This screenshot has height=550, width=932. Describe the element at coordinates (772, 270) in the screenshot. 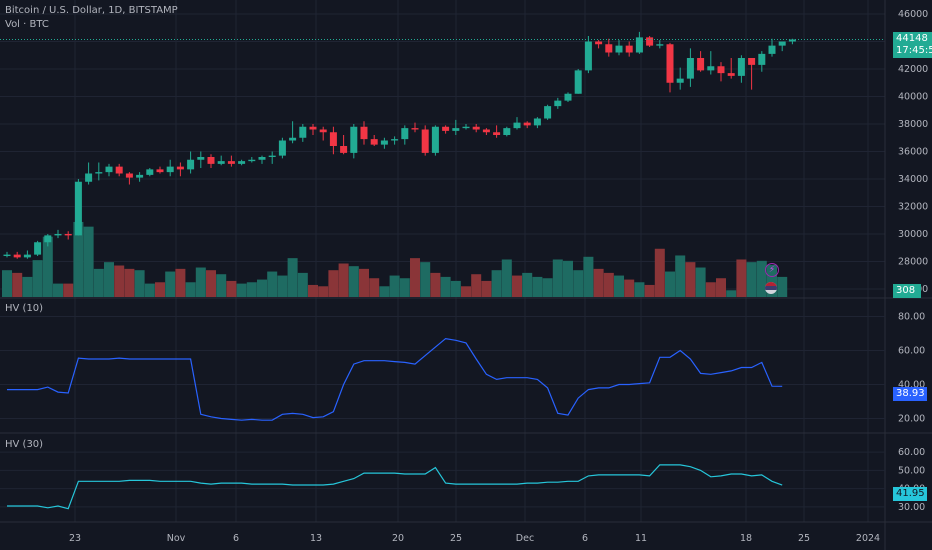

I see `lightning-icon: ⚡` at that location.